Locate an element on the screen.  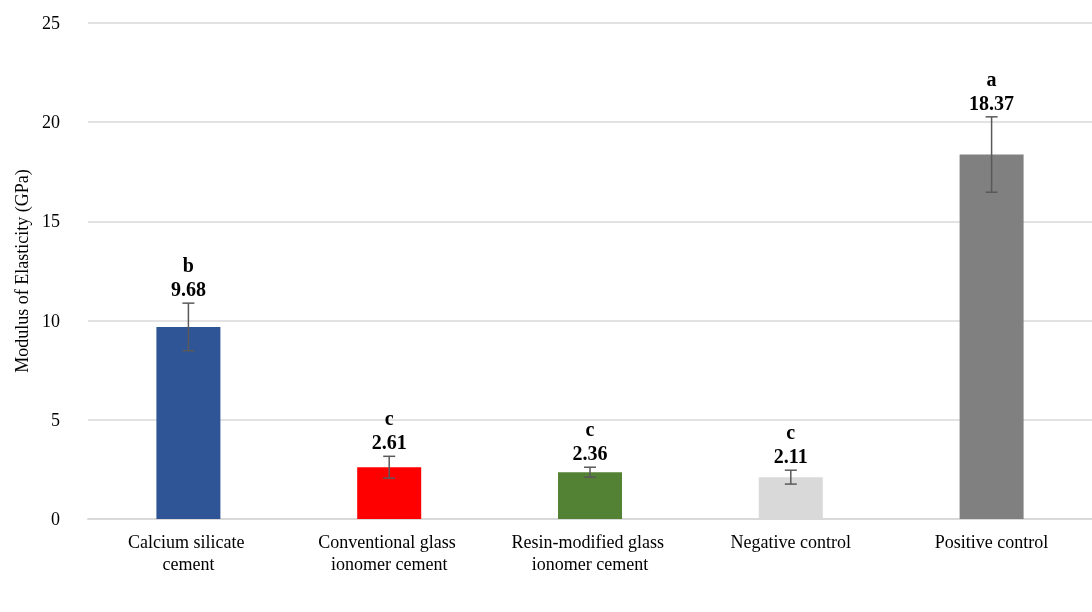
y-tick-label: 5 is located at coordinates (55, 419).